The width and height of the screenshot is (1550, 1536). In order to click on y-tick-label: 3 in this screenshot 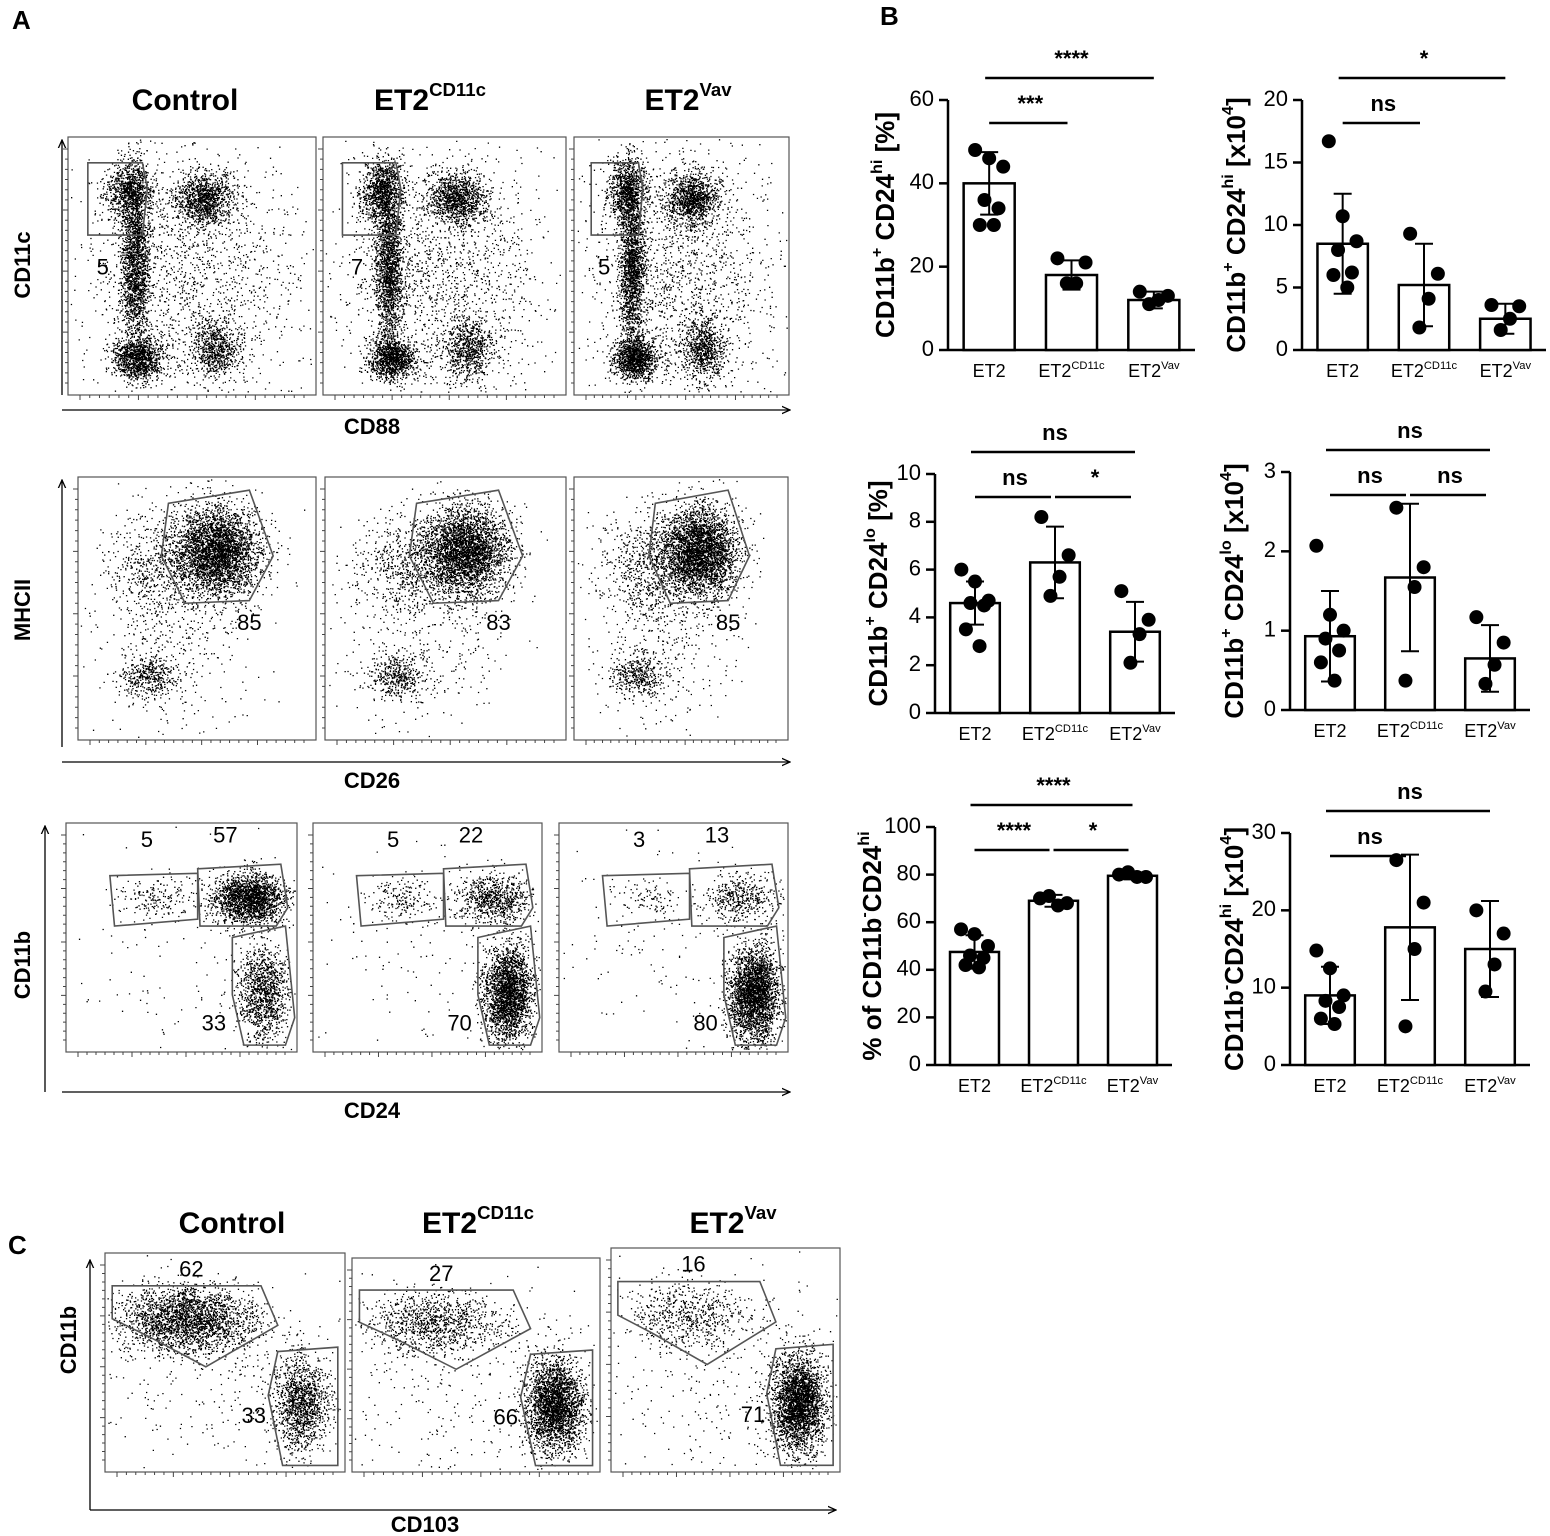, I will do `click(1270, 470)`.